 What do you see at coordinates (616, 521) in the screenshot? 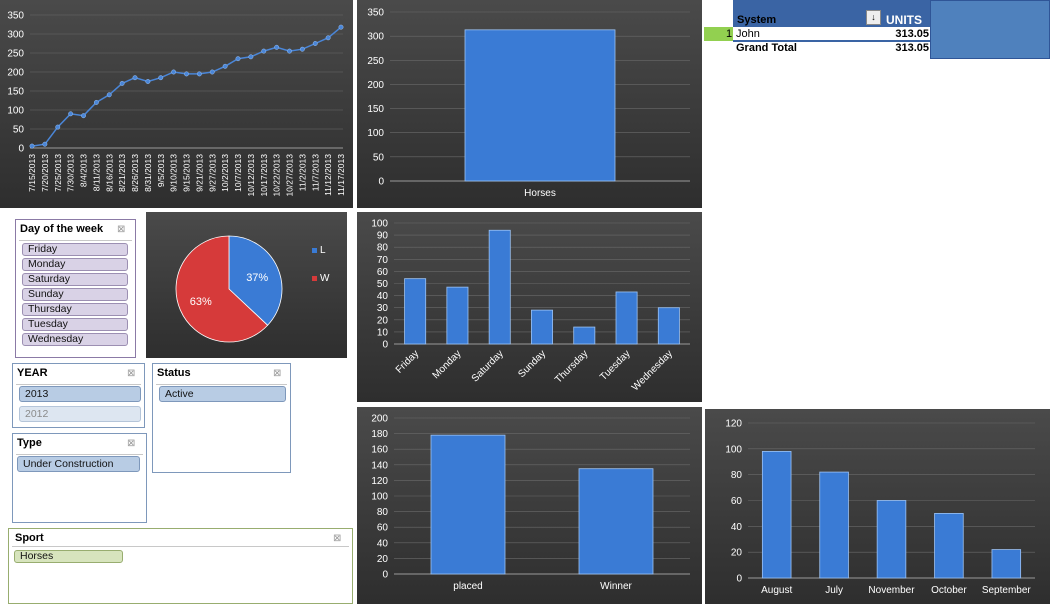
I see `bar-winner` at bounding box center [616, 521].